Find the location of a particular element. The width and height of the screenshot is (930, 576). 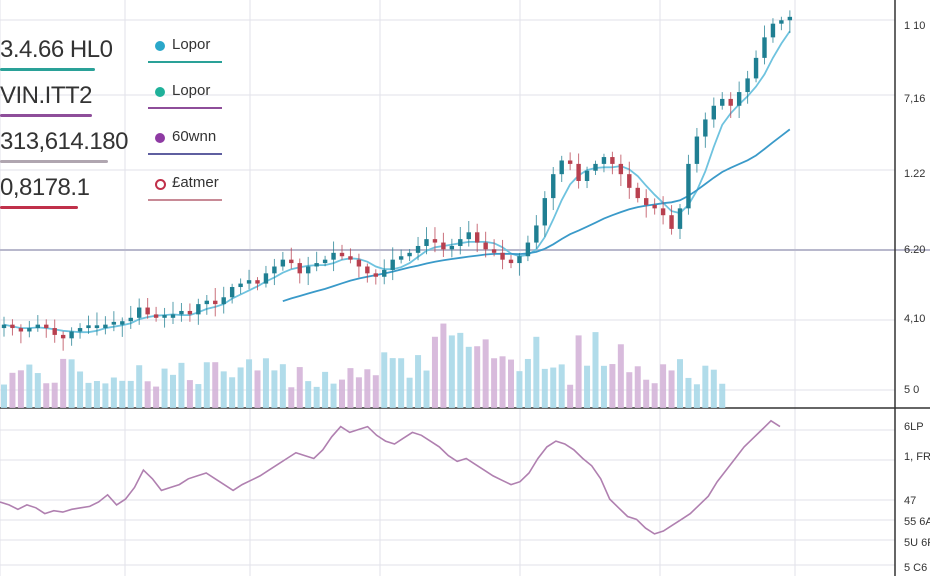

readout-row: VIN.ITT2 is located at coordinates (65, 99).